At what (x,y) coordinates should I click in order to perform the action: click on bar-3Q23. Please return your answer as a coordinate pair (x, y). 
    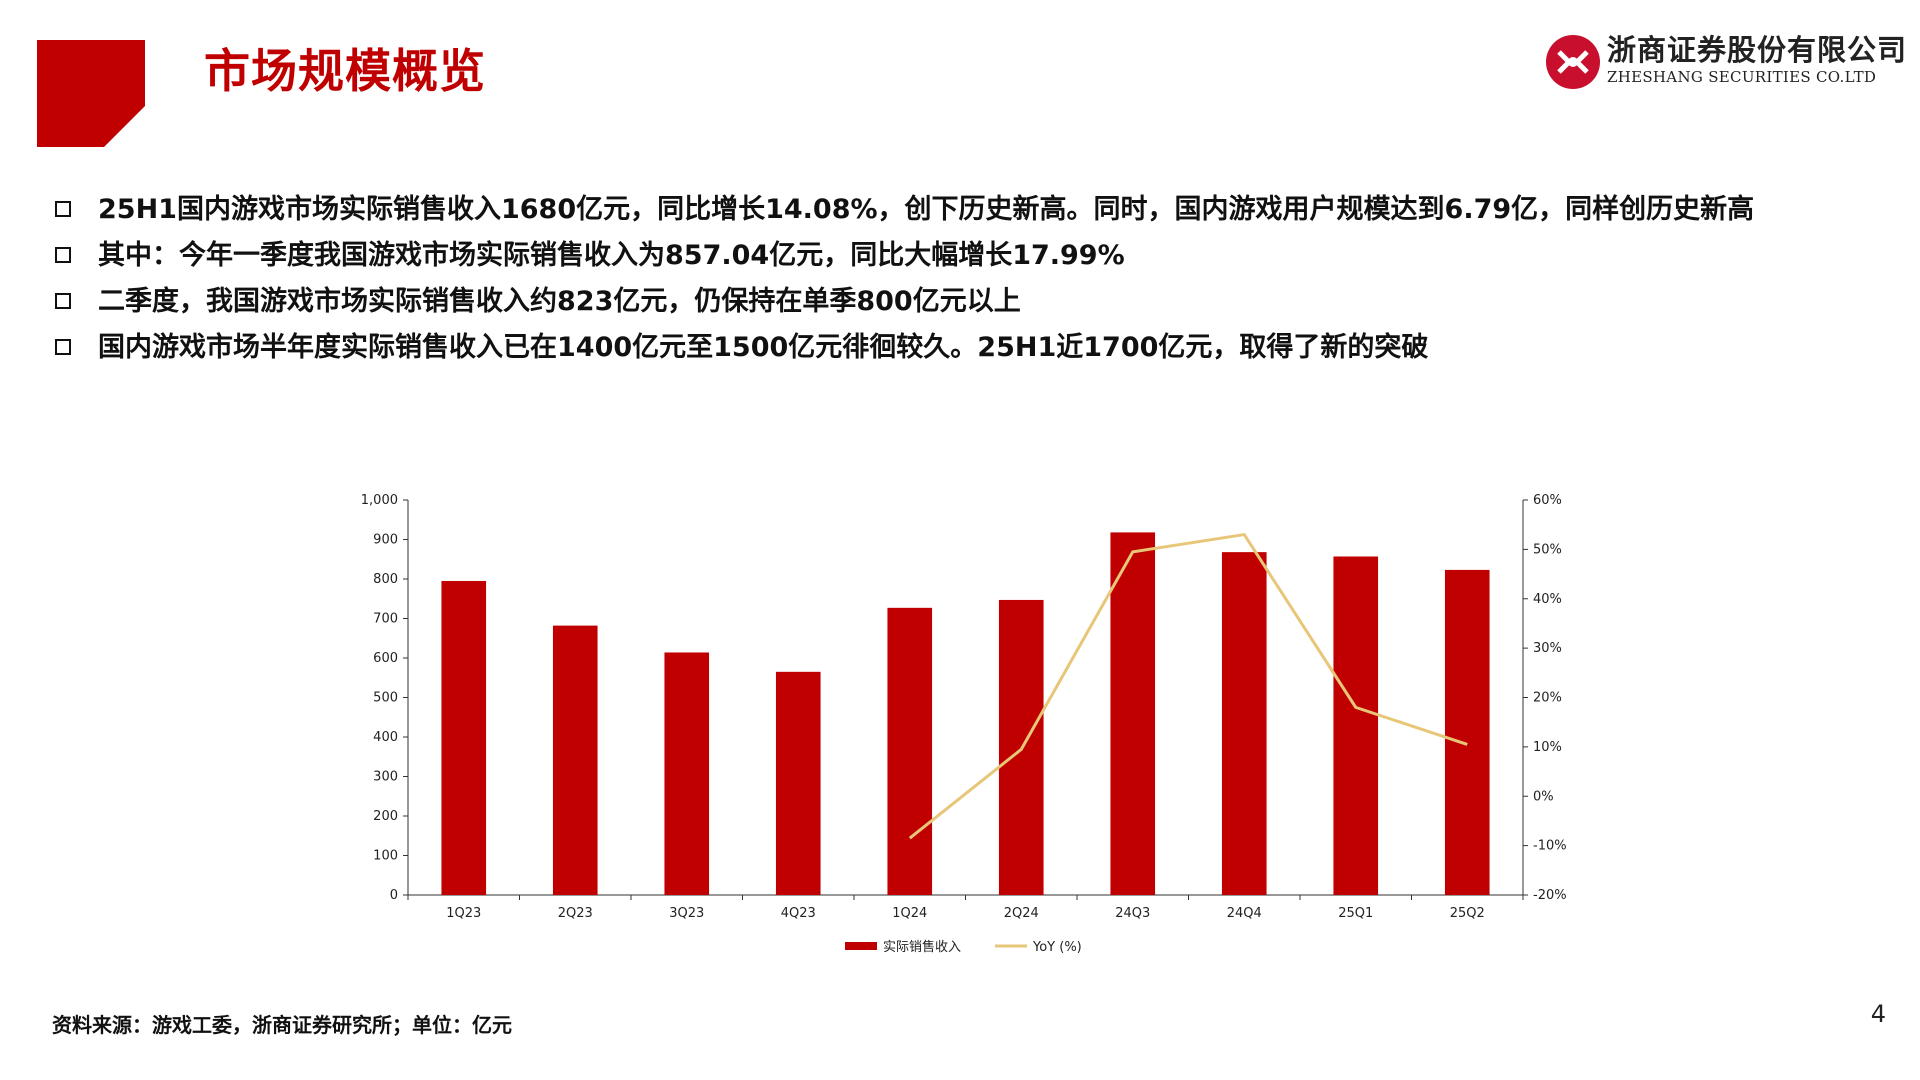
    Looking at the image, I should click on (687, 773).